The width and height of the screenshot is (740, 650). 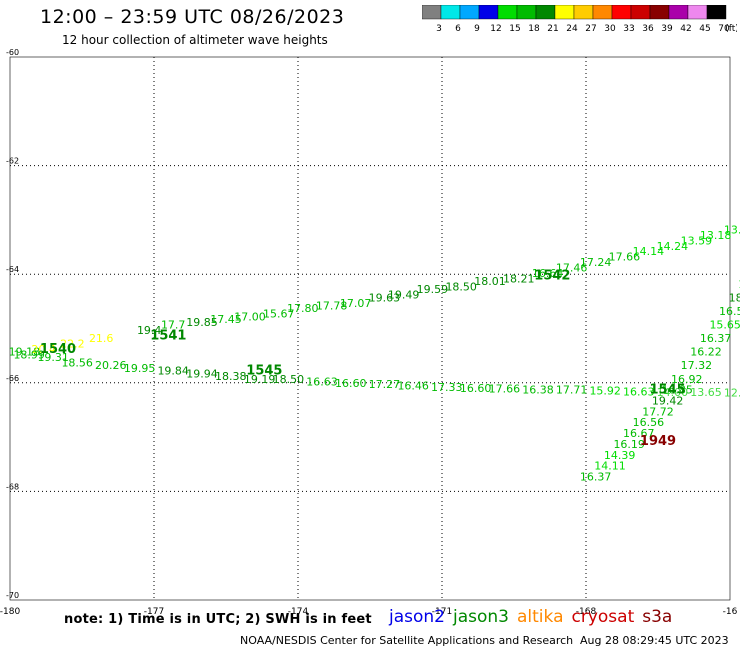 What do you see at coordinates (173, 325) in the screenshot?
I see `wave-height-label: 17.7` at bounding box center [173, 325].